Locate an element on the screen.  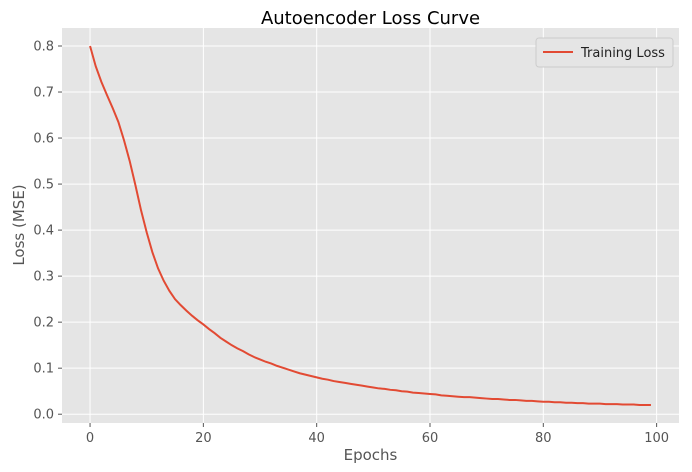
x-axis-label: Epochs is located at coordinates (371, 455).